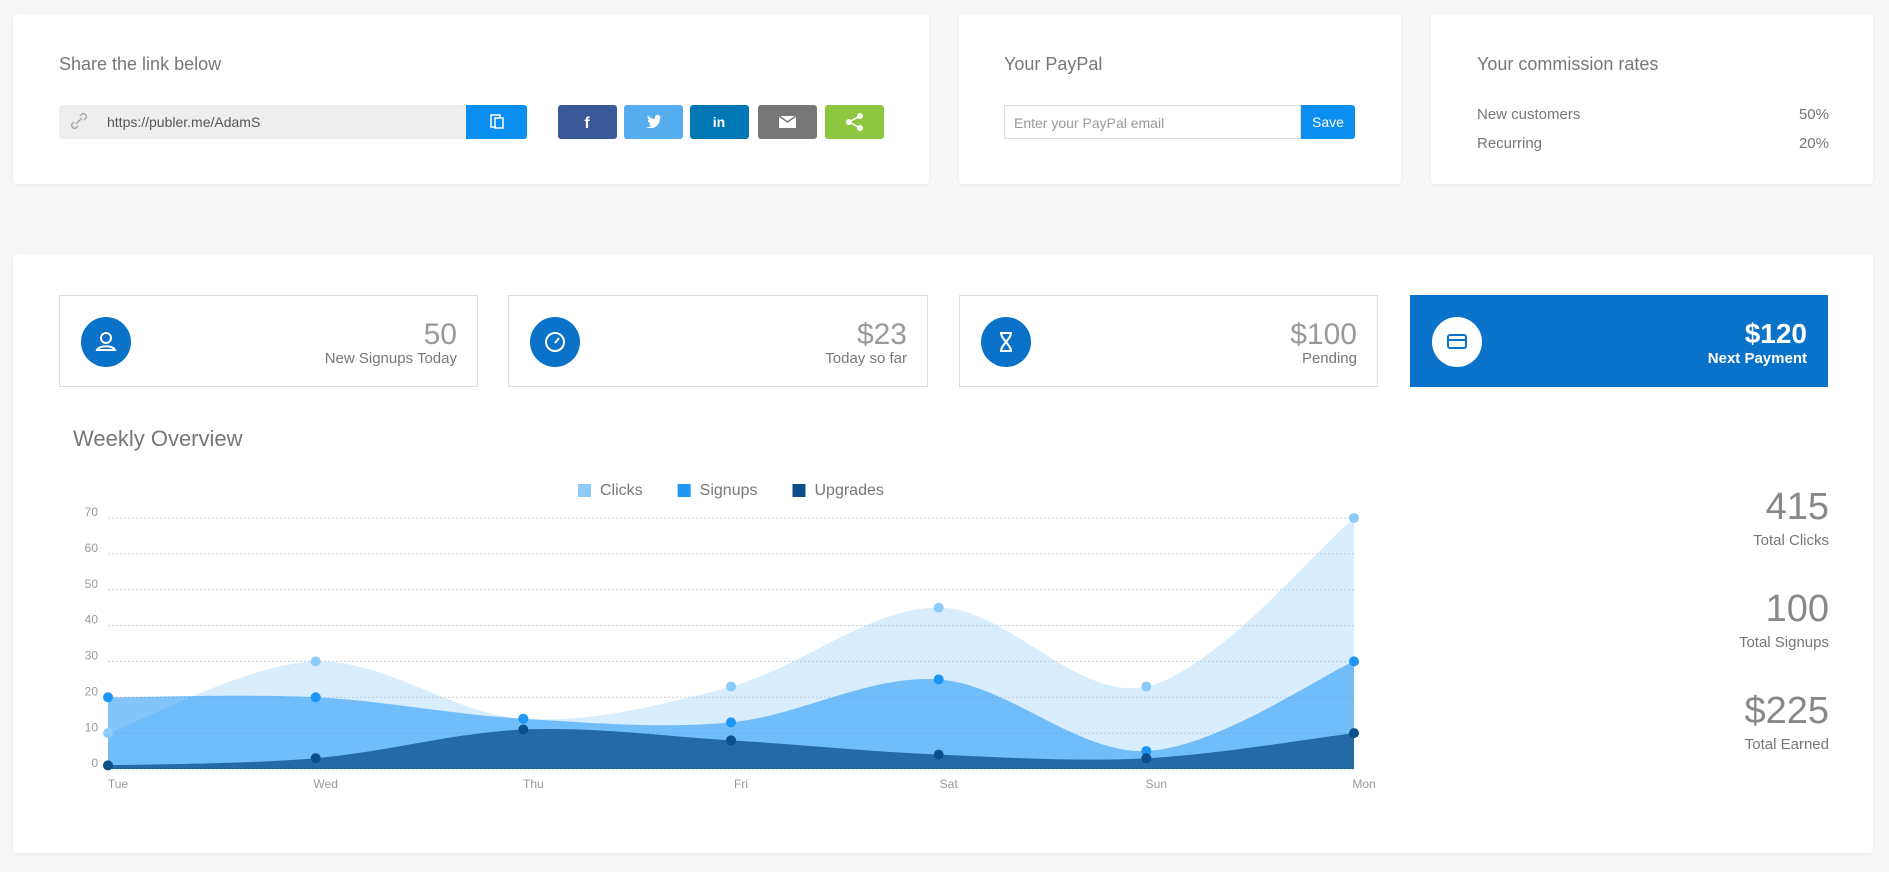  What do you see at coordinates (533, 784) in the screenshot?
I see `x-tick-label: Thu` at bounding box center [533, 784].